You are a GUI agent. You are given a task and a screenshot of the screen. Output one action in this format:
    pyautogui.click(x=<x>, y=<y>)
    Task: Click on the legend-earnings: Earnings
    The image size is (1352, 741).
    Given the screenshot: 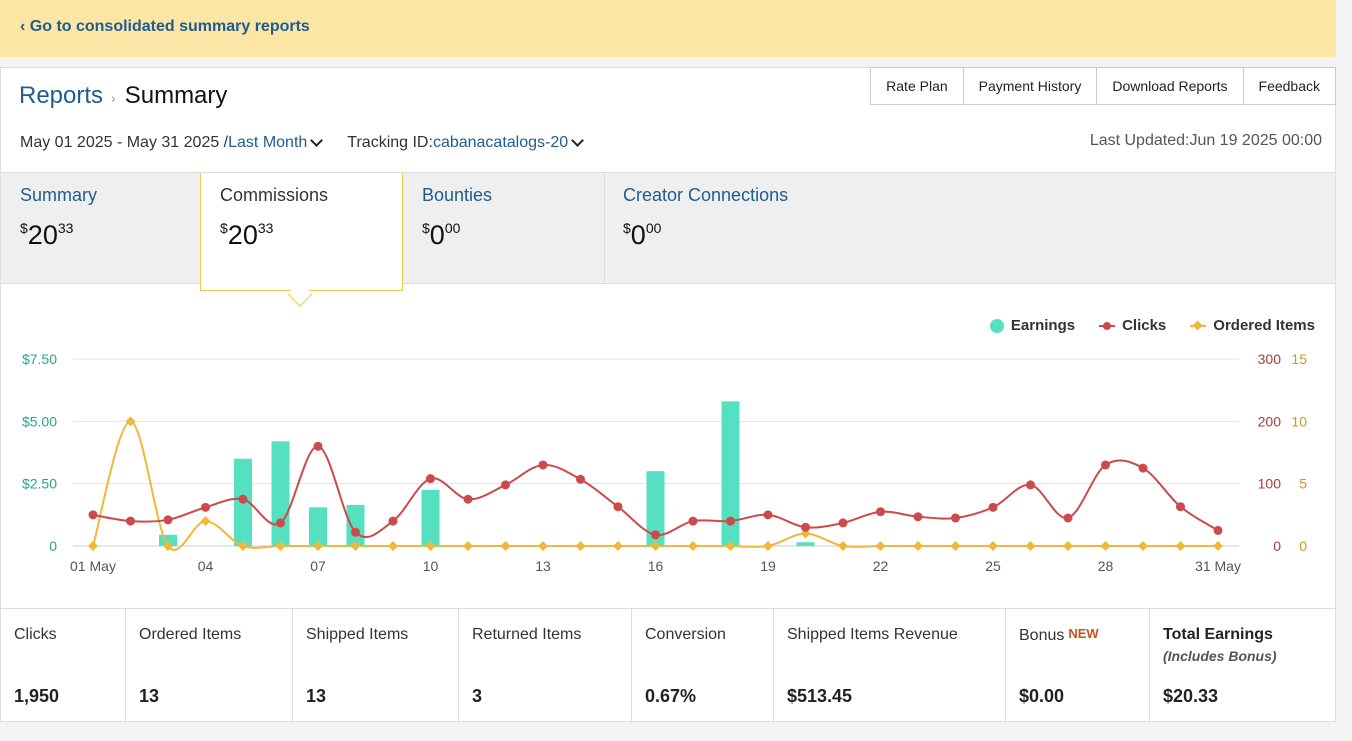 What is the action you would take?
    pyautogui.click(x=1032, y=325)
    